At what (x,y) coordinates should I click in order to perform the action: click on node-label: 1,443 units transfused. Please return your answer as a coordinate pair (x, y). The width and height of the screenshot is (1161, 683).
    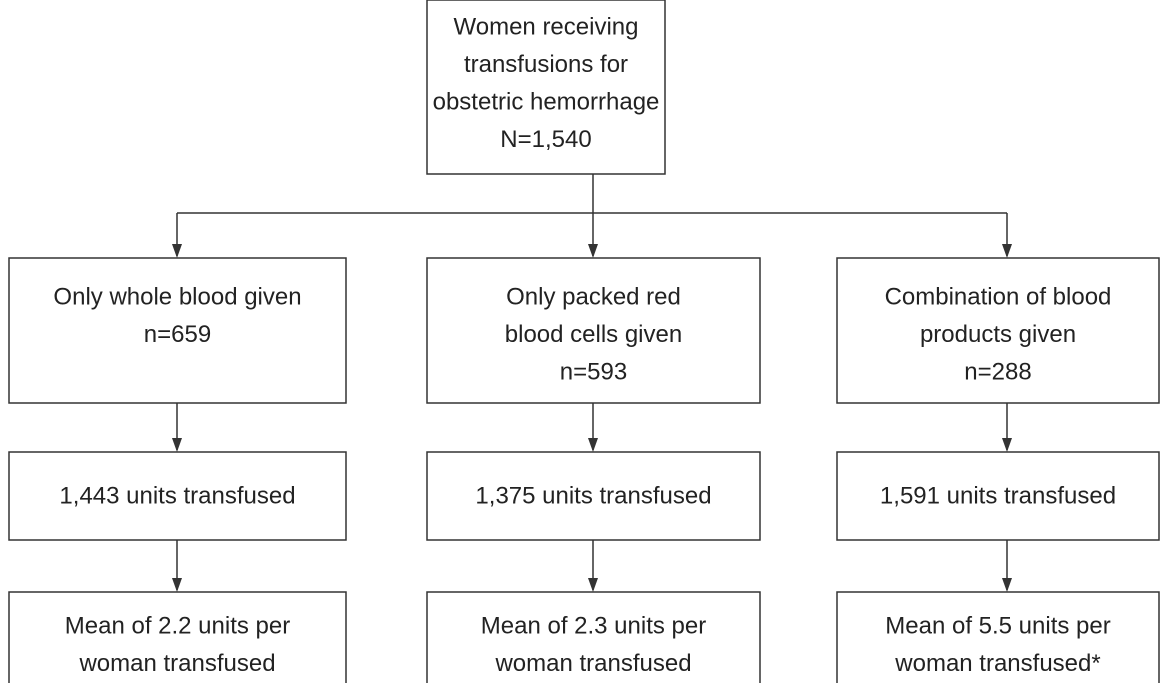
    Looking at the image, I should click on (177, 495).